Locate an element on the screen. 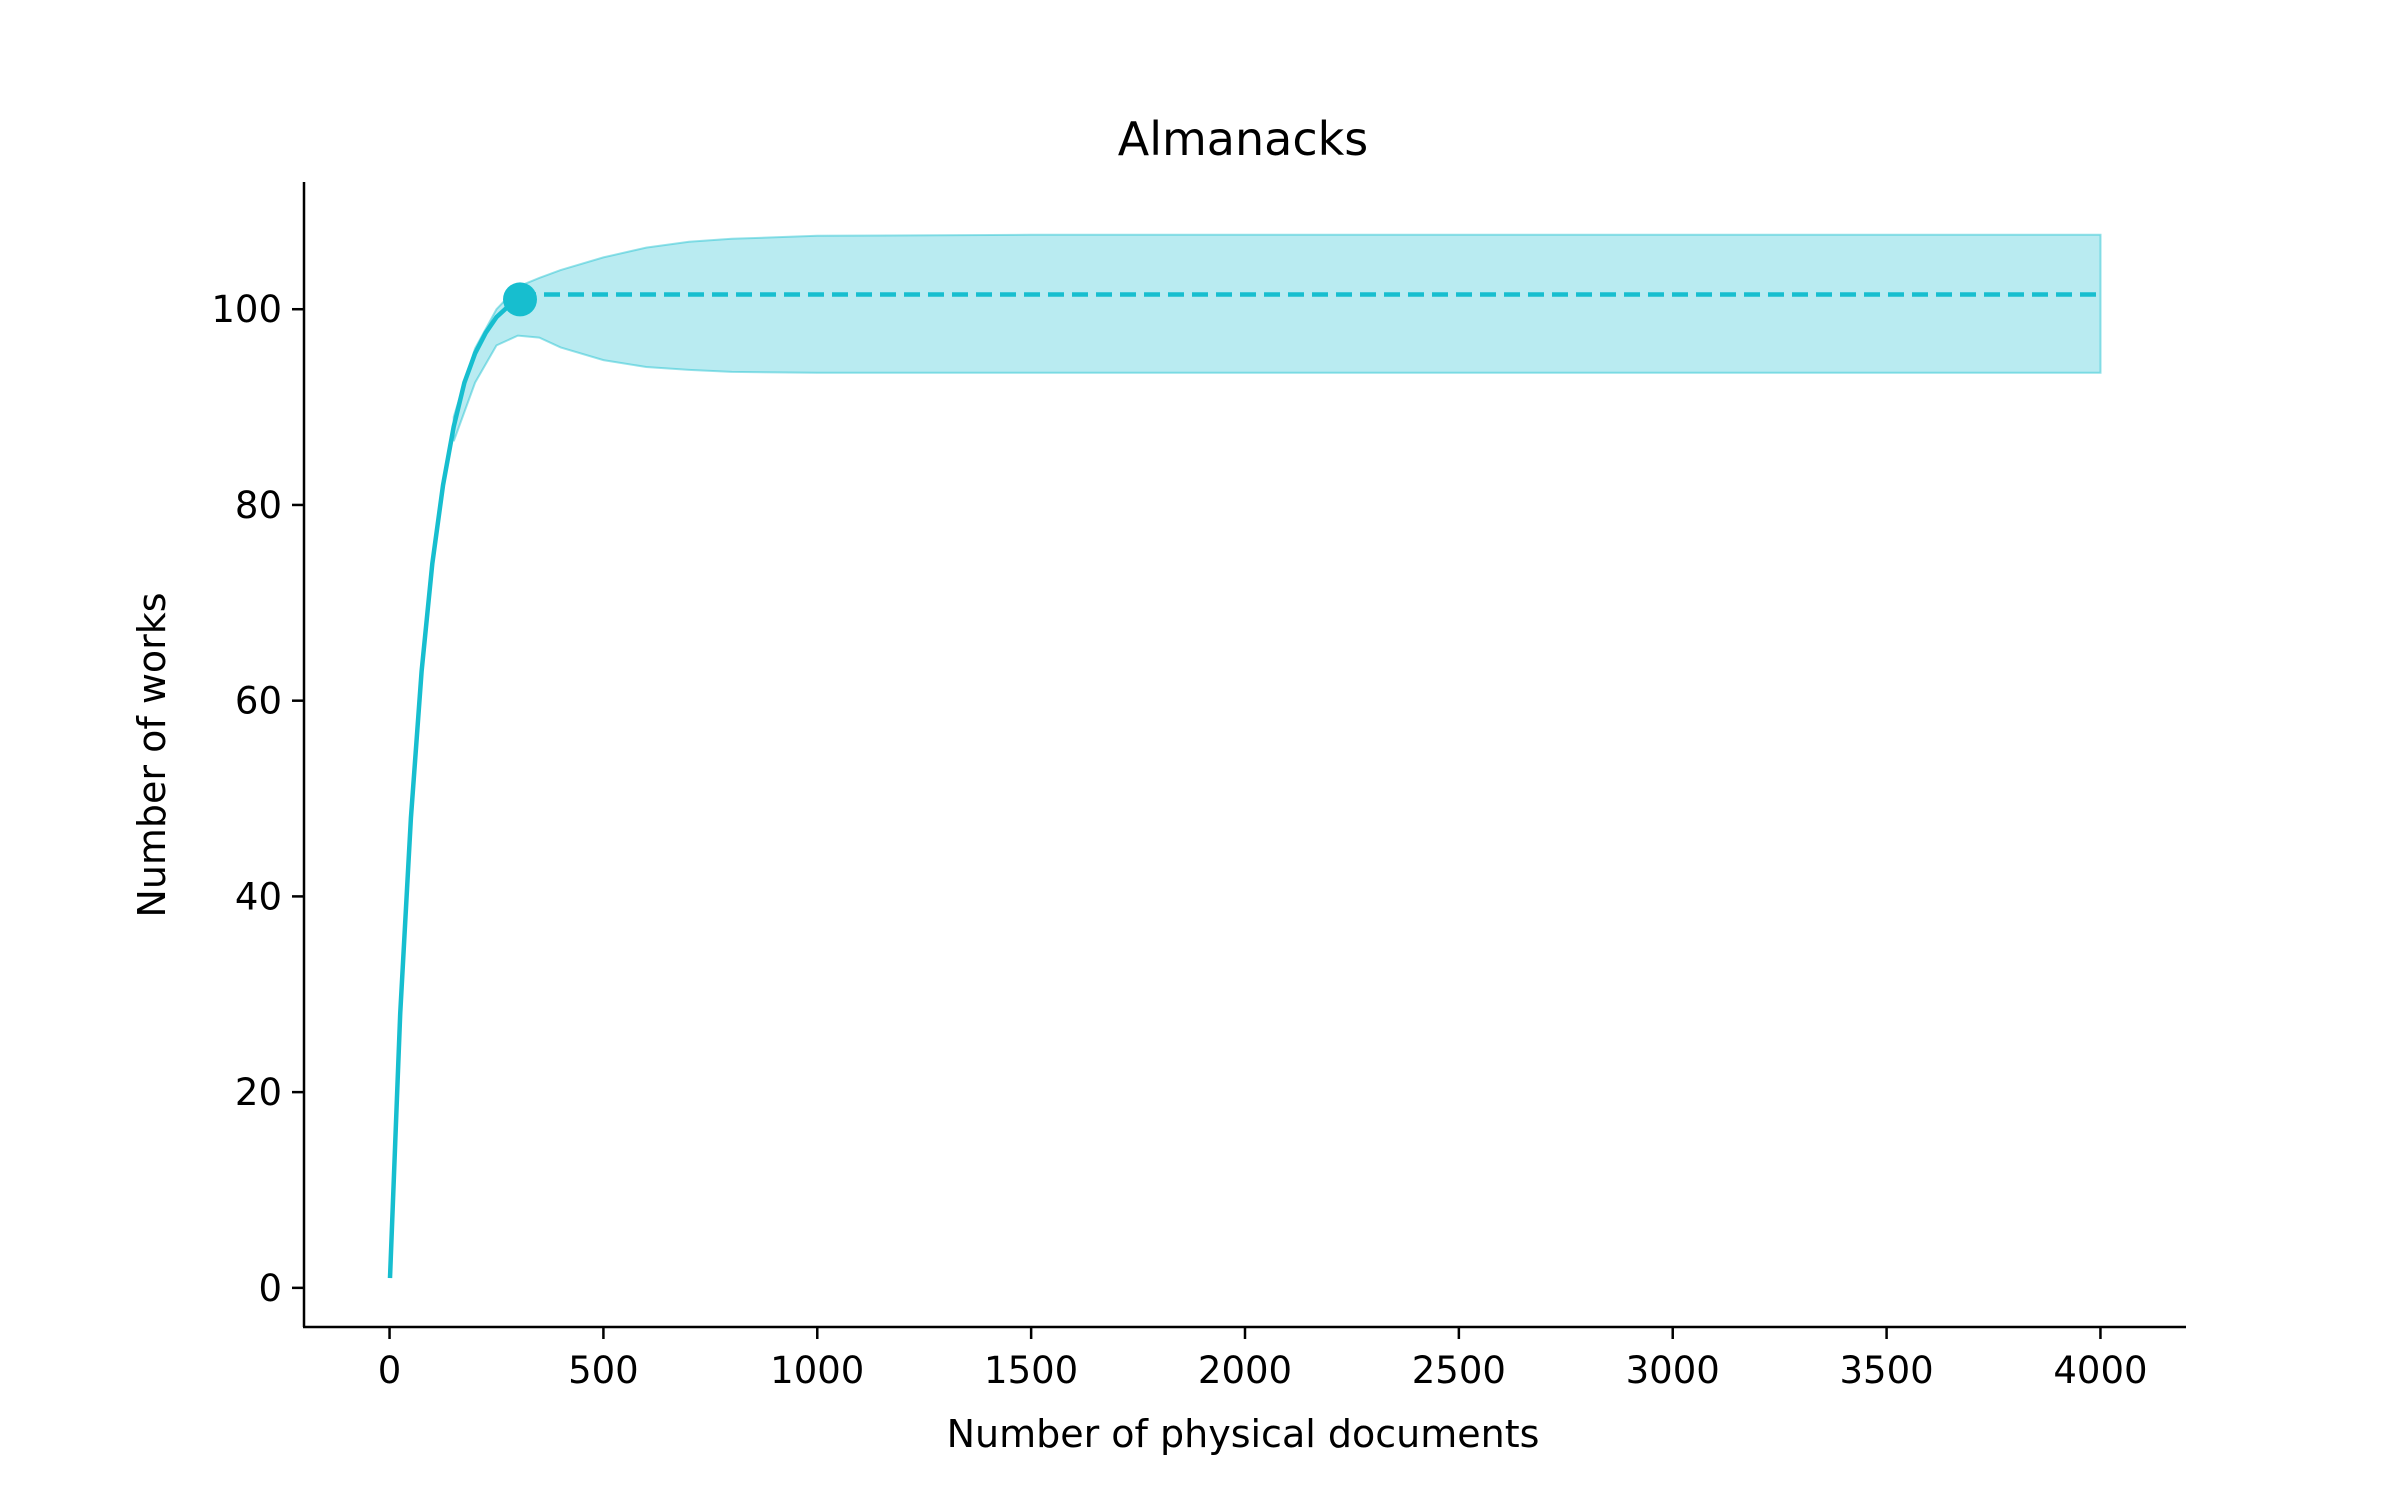 The image size is (2400, 1500). y-axis-label: Number of works is located at coordinates (152, 754).